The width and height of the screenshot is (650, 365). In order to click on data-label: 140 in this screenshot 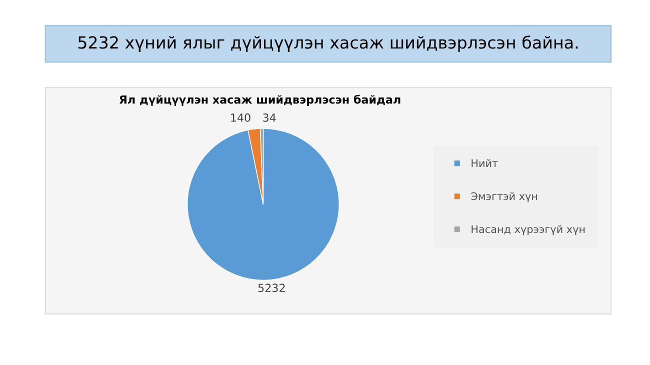, I will do `click(240, 117)`.